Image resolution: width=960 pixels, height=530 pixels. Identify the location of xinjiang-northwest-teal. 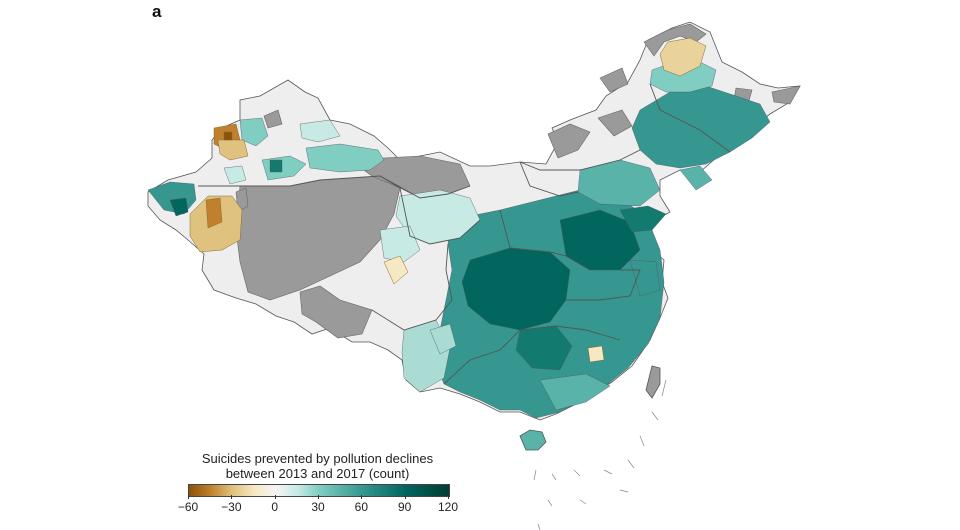
(254, 132).